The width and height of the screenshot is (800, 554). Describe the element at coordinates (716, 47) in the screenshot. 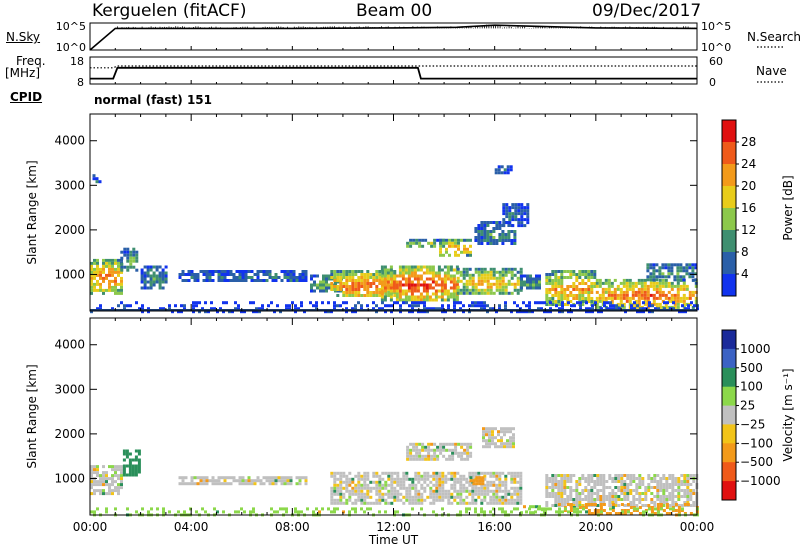

I see `nsearch-tick-bottom: 10^0` at that location.